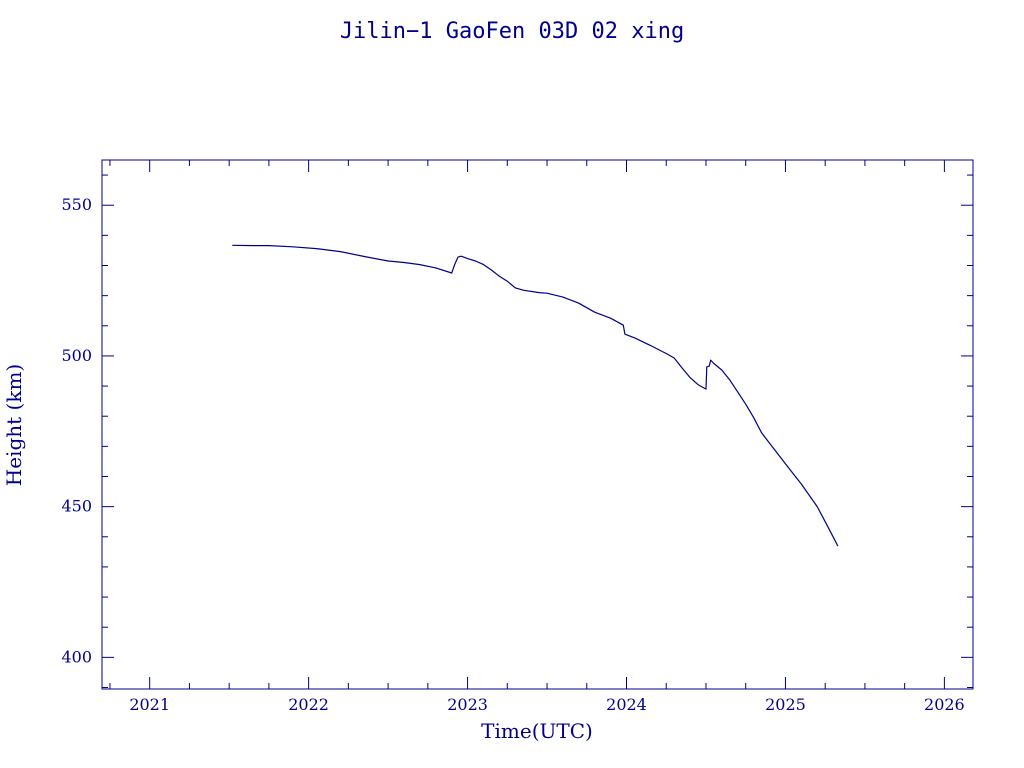  I want to click on x-tick-label: 2023, so click(467, 704).